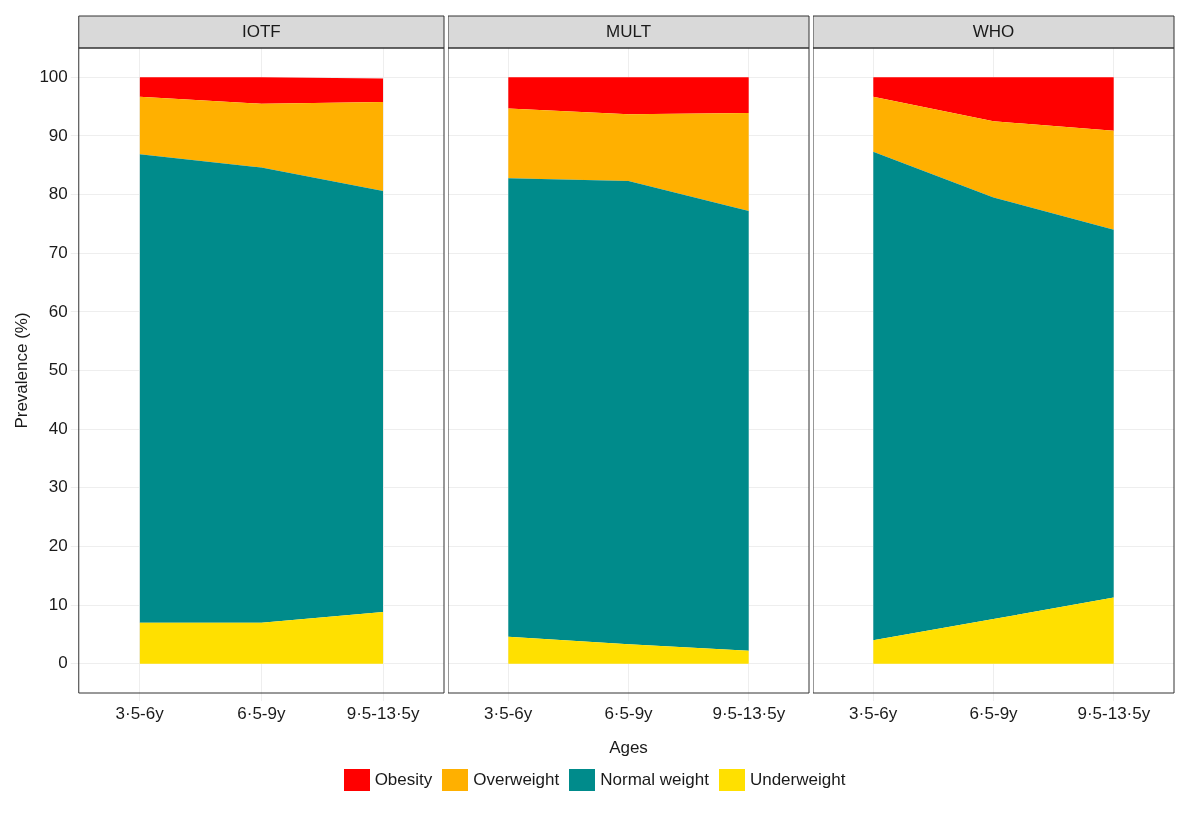 Image resolution: width=1189 pixels, height=822 pixels. What do you see at coordinates (53, 77) in the screenshot?
I see `y-tick-label: 100` at bounding box center [53, 77].